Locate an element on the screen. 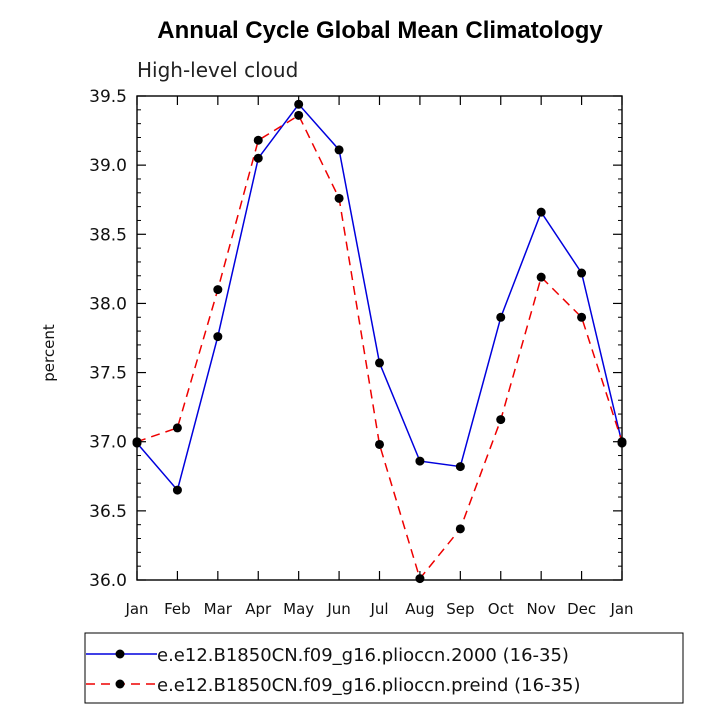 This screenshot has width=720, height=720. y-tick-label: 38.5 is located at coordinates (108, 235).